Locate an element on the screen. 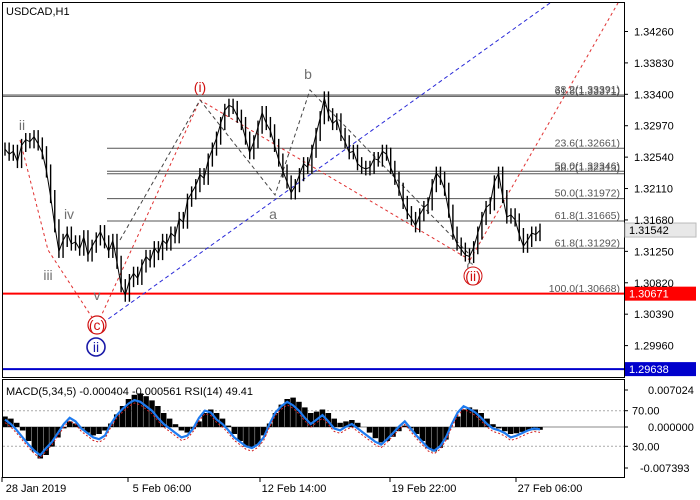  x-tick-label: 27 Feb 06:00 is located at coordinates (550, 489).